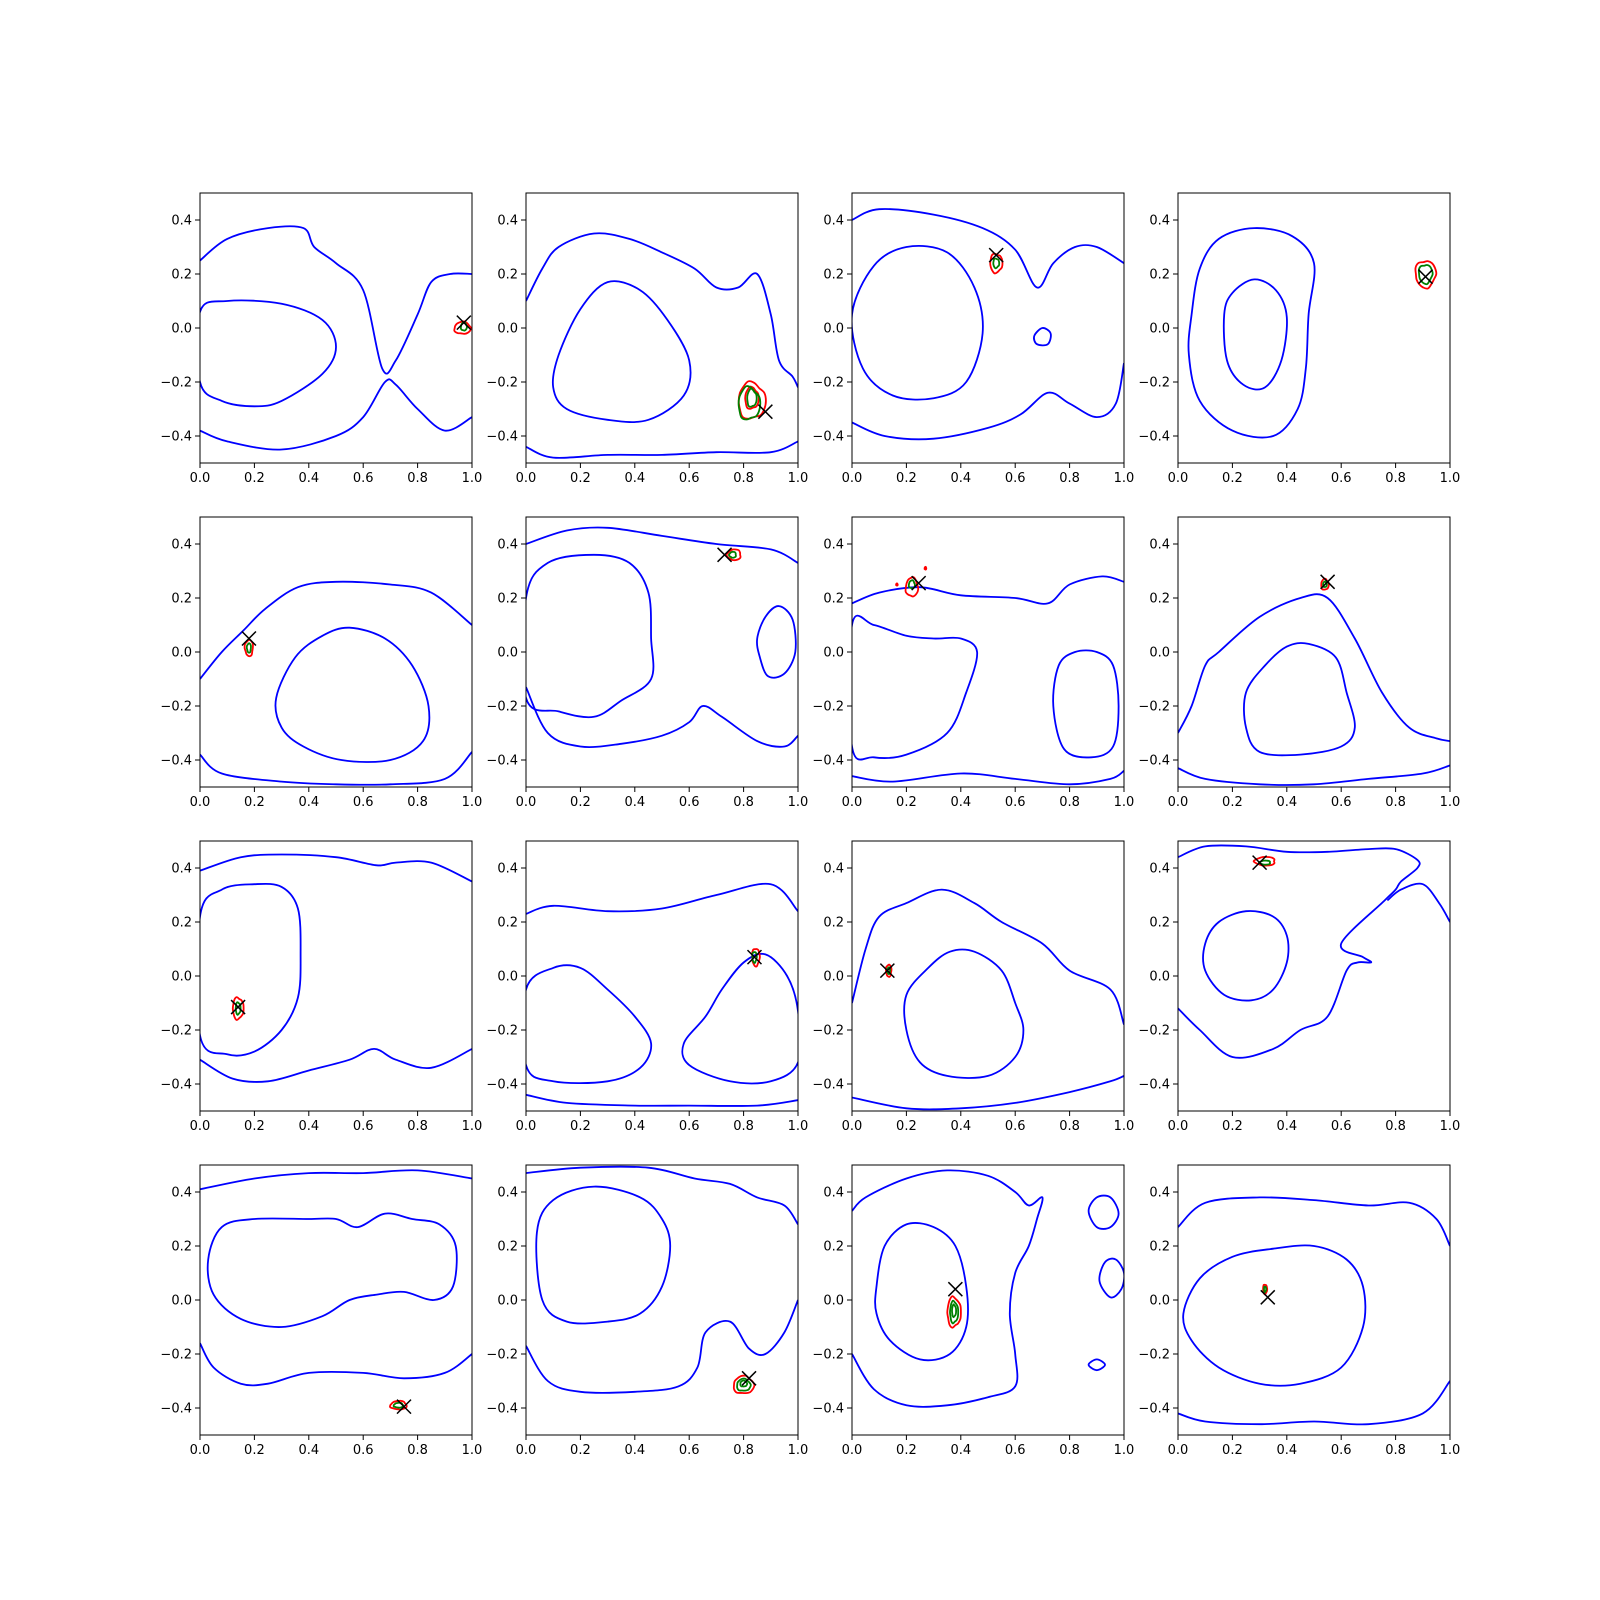 This screenshot has width=1600, height=1600. I want to click on subplot-16: 0.0 0.2 0.4 0.6 0.8 1.0 −0.4 −0.2 0.0 0.2 0.4, so click(1299, 1311).